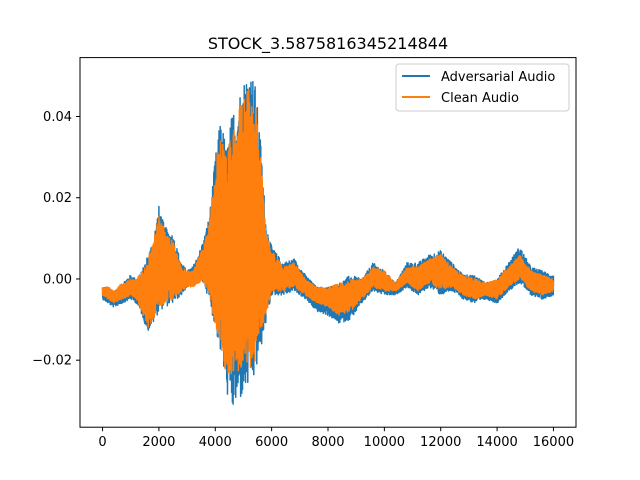  Describe the element at coordinates (215, 442) in the screenshot. I see `x-tick-label: 4000` at that location.